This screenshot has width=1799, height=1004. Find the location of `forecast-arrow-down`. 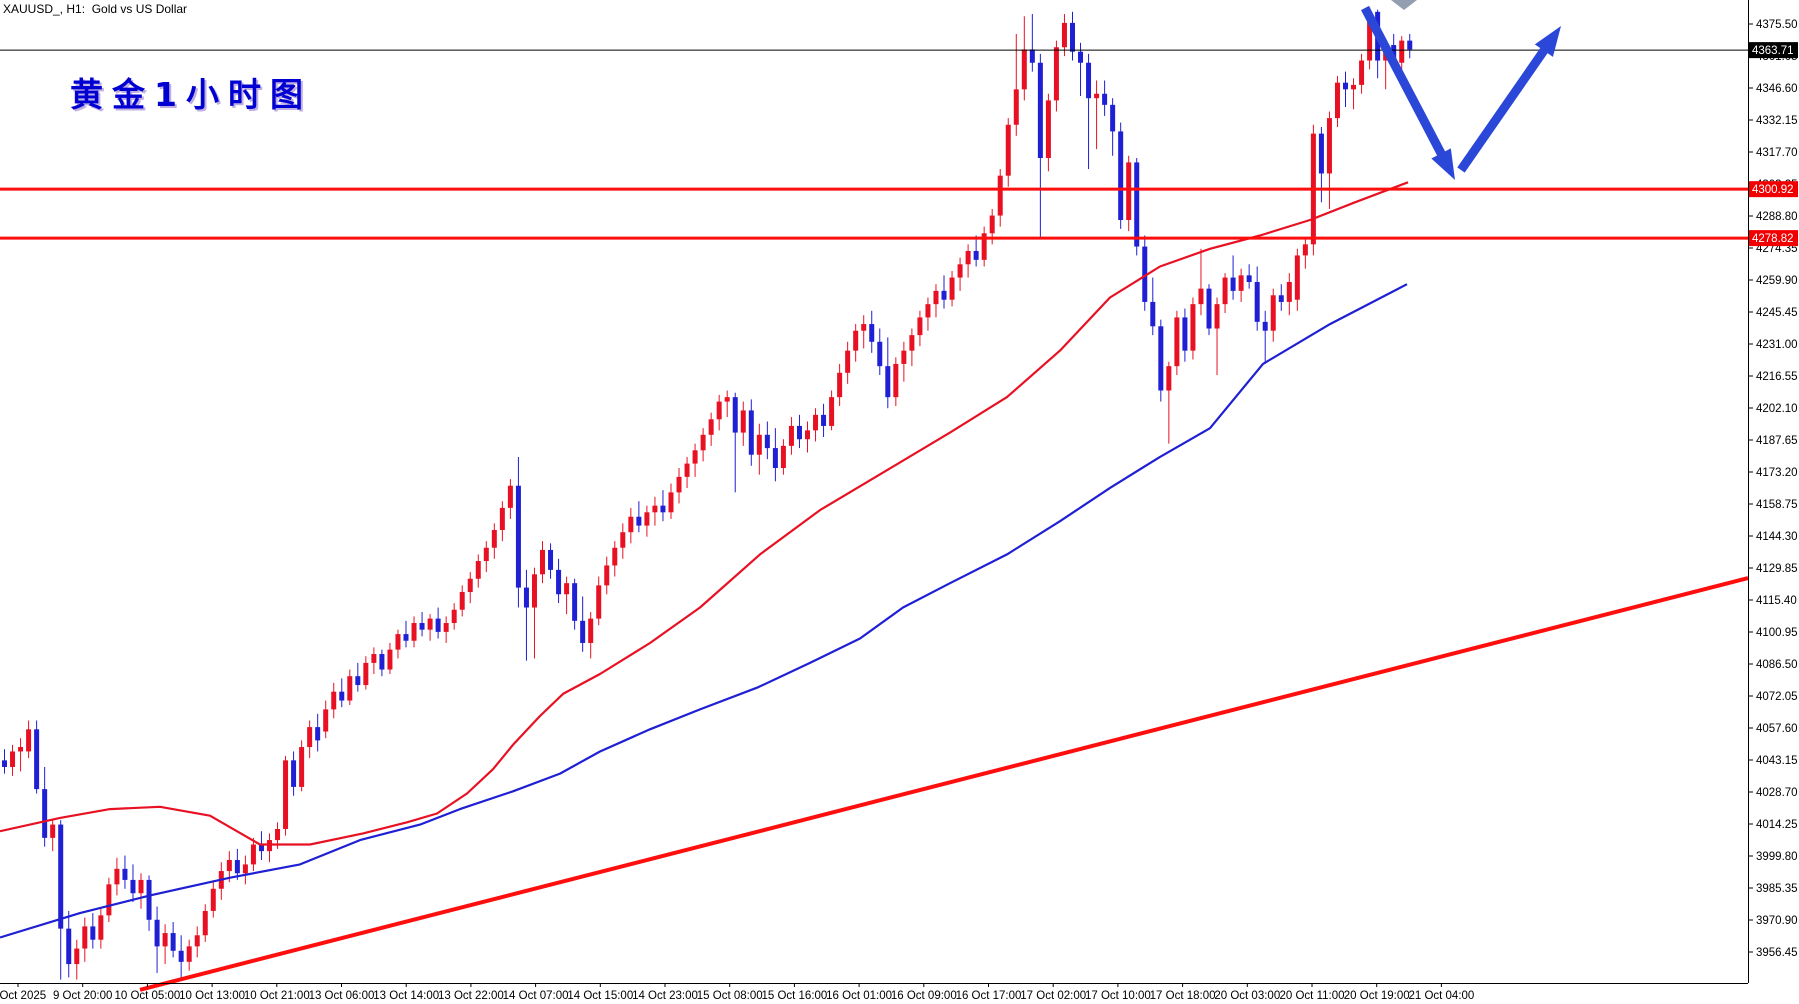

forecast-arrow-down is located at coordinates (1408, 92).